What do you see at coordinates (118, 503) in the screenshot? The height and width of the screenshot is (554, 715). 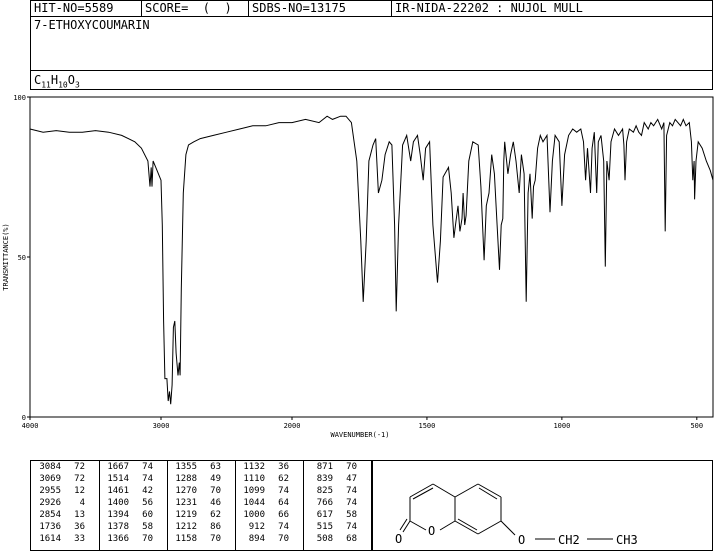 I see `peak-wavenumber: 1400` at bounding box center [118, 503].